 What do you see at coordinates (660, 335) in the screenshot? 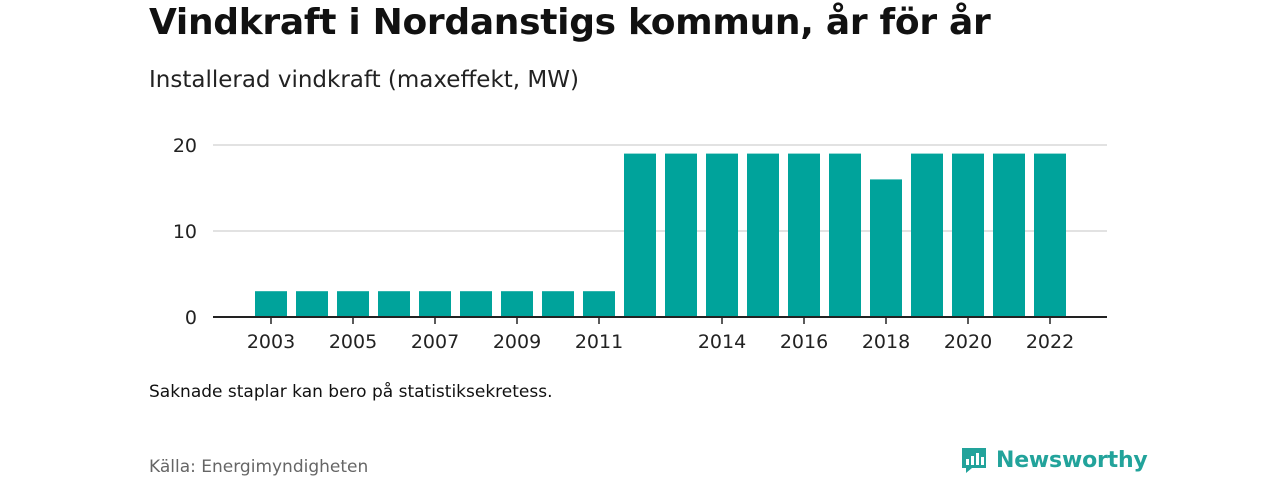
I see `x-axis-ticks: 2003 2005 2007 2009 2011 2014 2016 2018 2020 2022` at bounding box center [660, 335].